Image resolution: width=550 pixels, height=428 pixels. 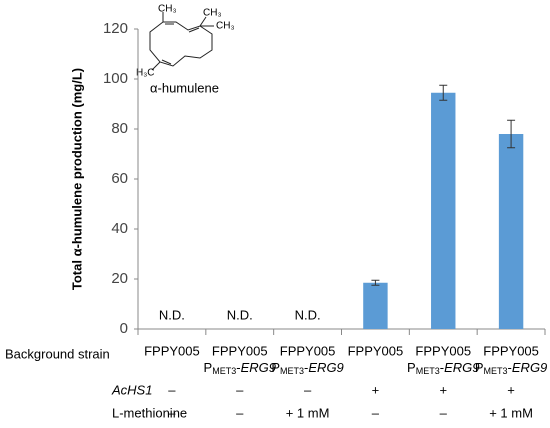 I want to click on y-tick-label: 20, so click(x=119, y=278).